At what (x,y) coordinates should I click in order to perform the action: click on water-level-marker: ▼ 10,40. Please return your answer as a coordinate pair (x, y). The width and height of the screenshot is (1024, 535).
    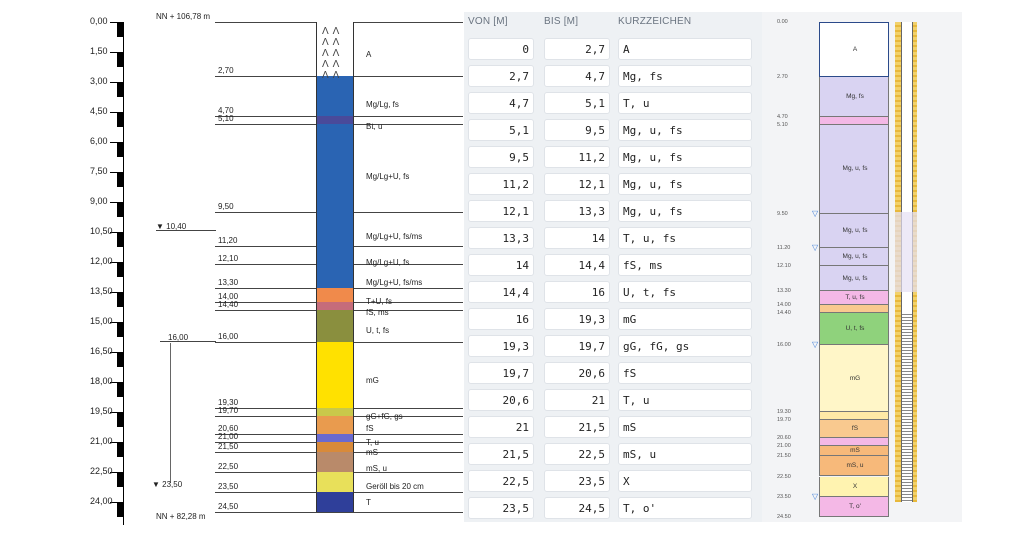
    Looking at the image, I should click on (171, 226).